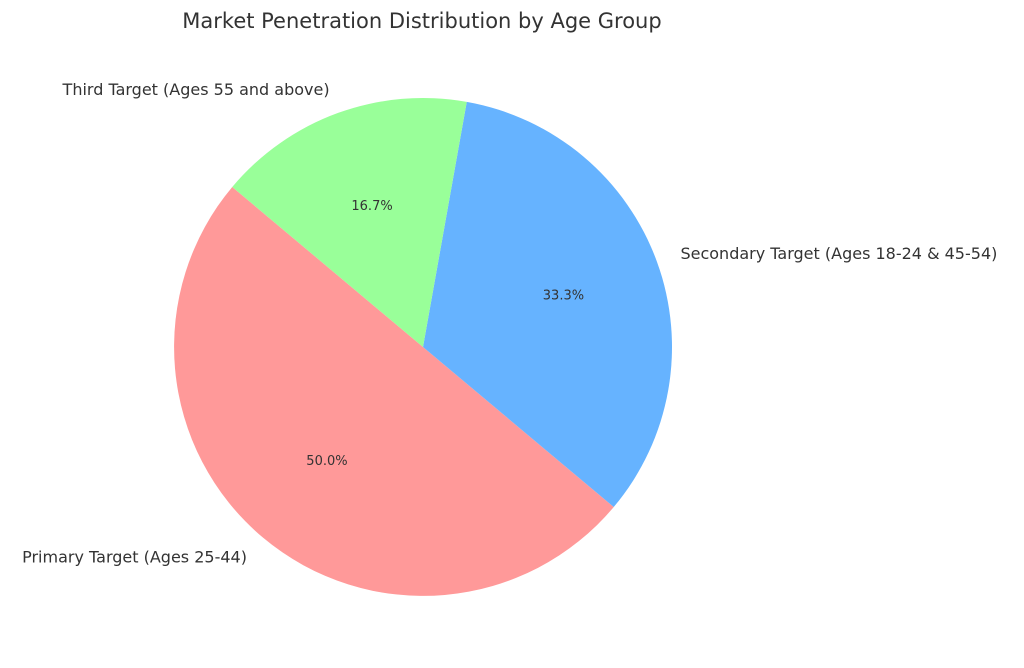 The width and height of the screenshot is (1024, 668). What do you see at coordinates (196, 89) in the screenshot?
I see `pie-slice-label-2: Third Target (Ages 55 and above)` at bounding box center [196, 89].